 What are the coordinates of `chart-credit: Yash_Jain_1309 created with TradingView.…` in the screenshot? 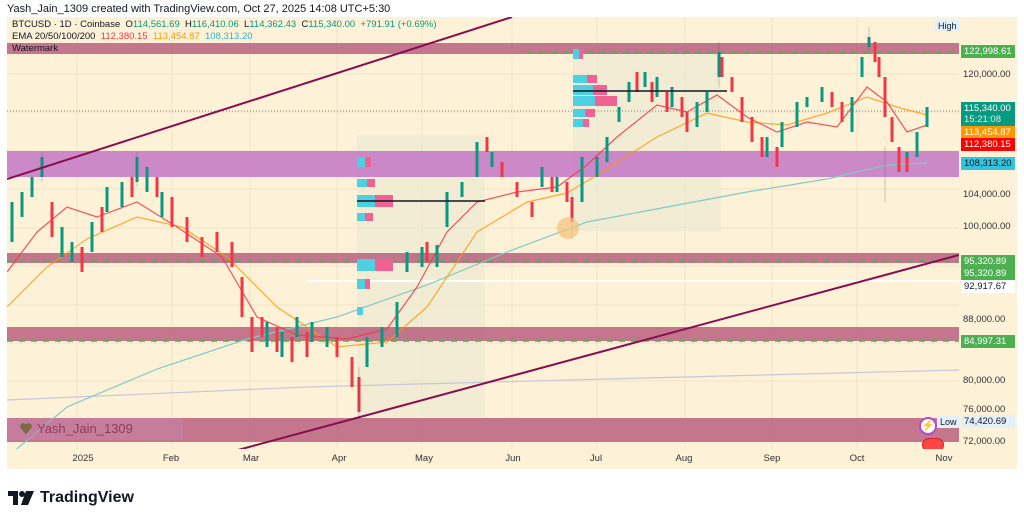 It's located at (199, 9).